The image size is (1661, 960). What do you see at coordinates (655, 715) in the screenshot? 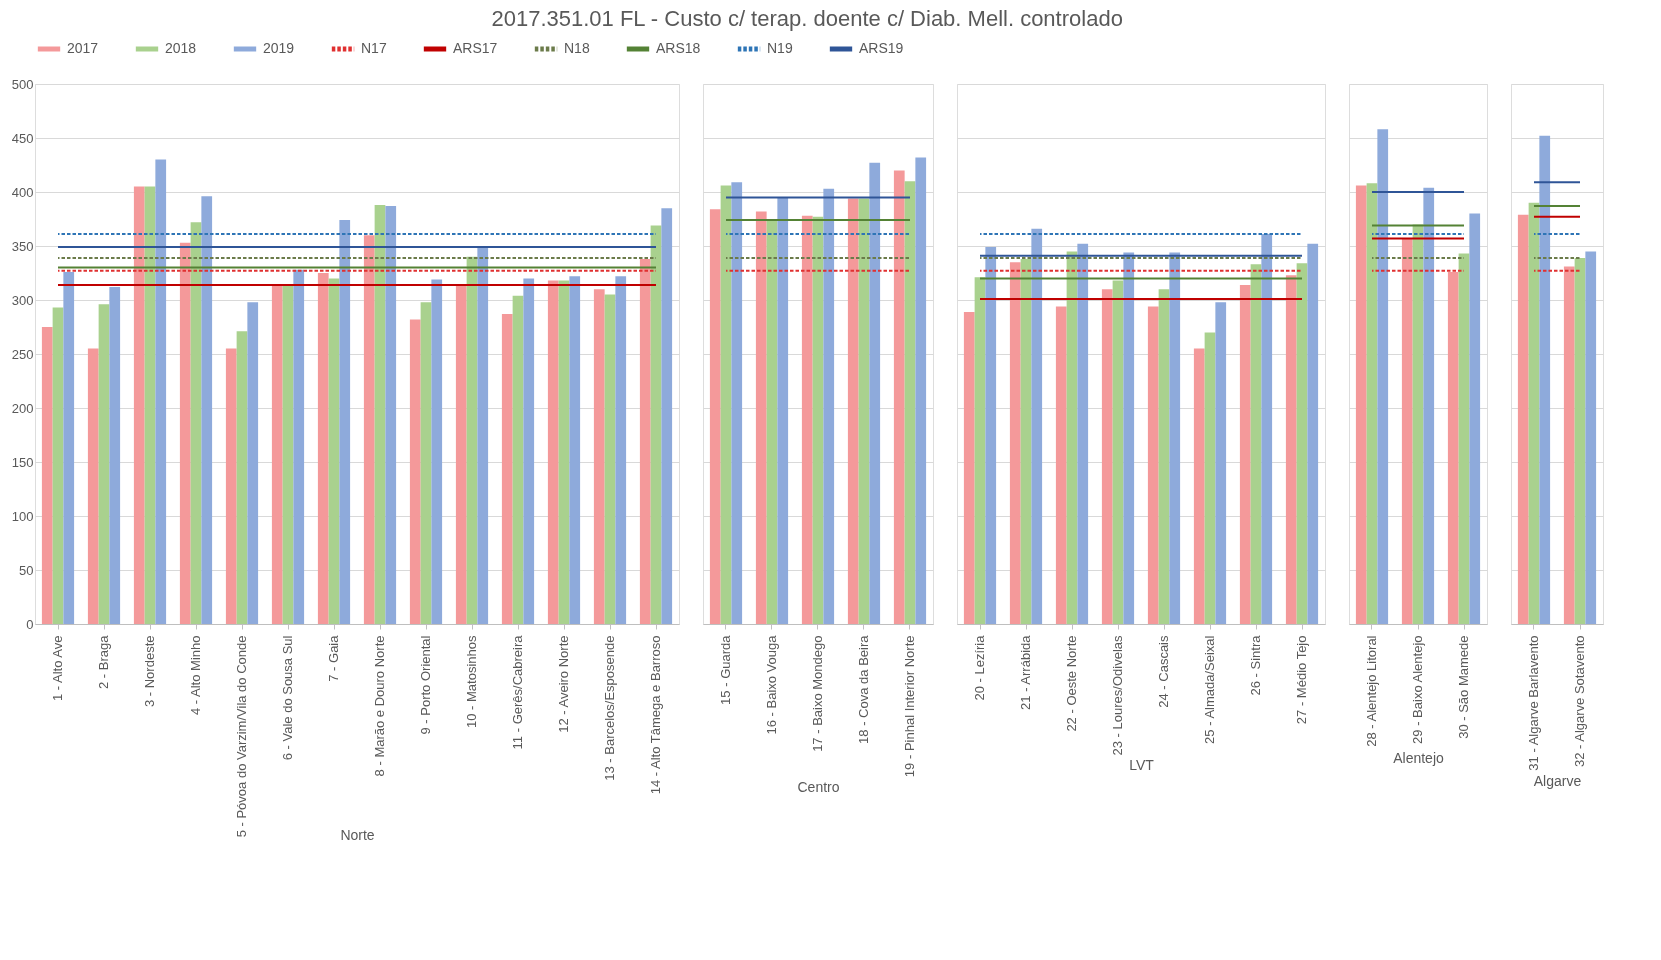
I see `x-tick-label: 14 - Alto Tâmega e Barroso` at bounding box center [655, 715].